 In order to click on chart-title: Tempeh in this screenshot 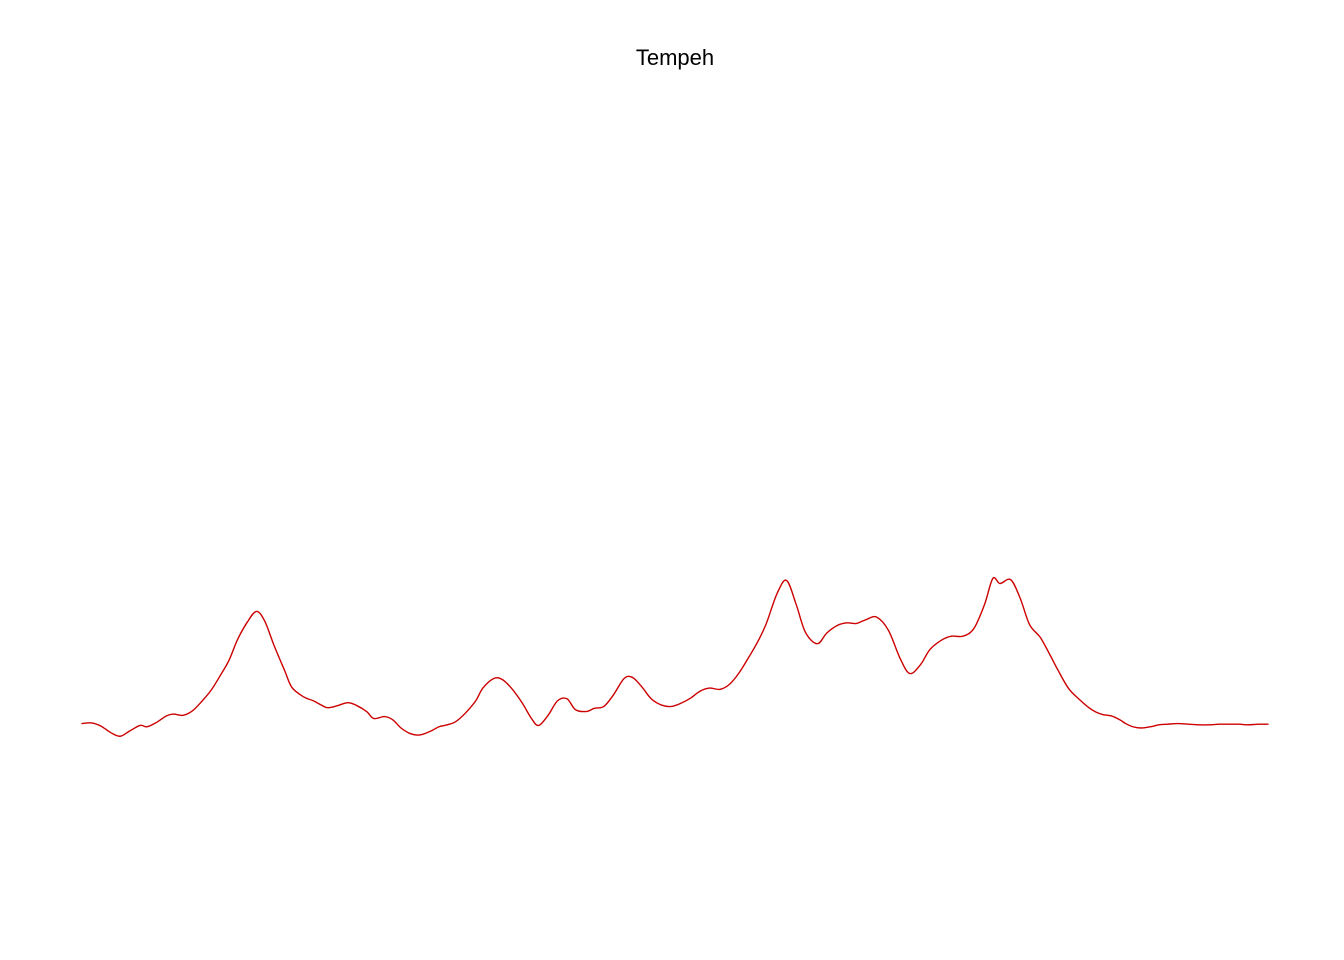, I will do `click(675, 57)`.